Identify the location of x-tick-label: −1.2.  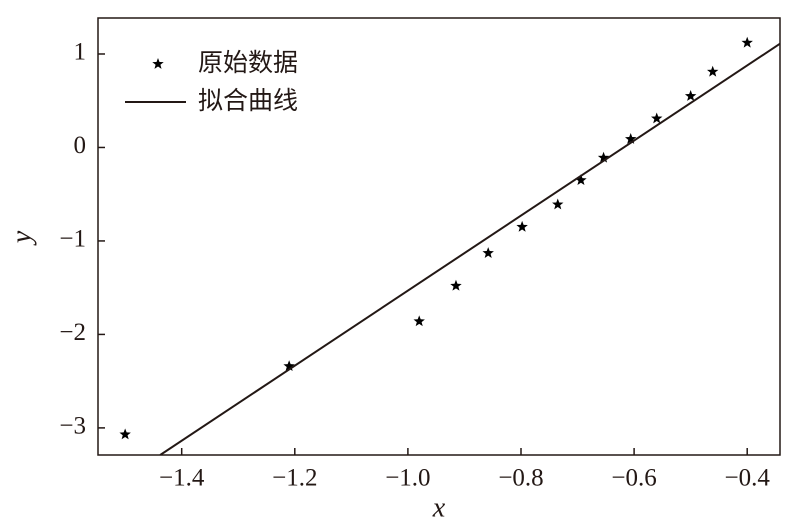
(294, 478).